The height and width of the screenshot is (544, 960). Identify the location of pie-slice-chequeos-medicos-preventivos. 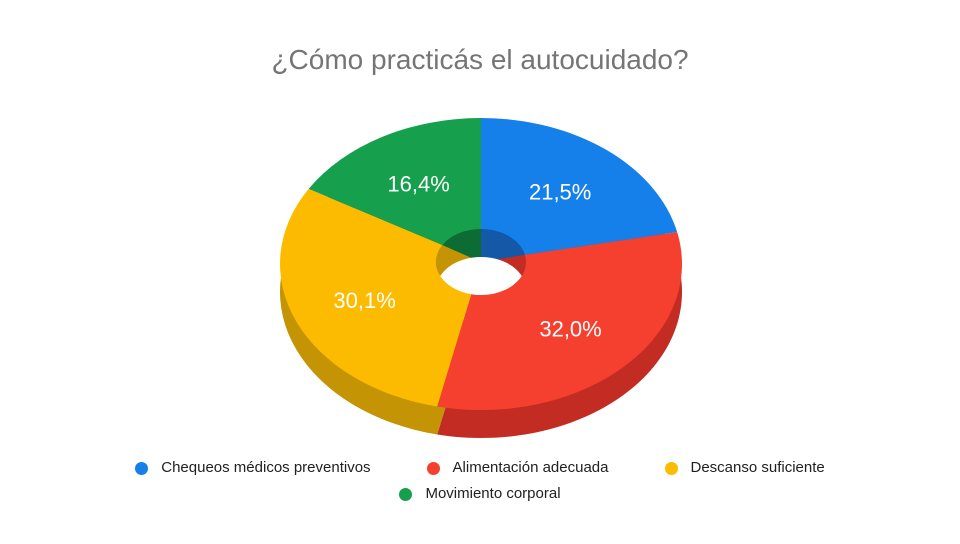
(579, 186).